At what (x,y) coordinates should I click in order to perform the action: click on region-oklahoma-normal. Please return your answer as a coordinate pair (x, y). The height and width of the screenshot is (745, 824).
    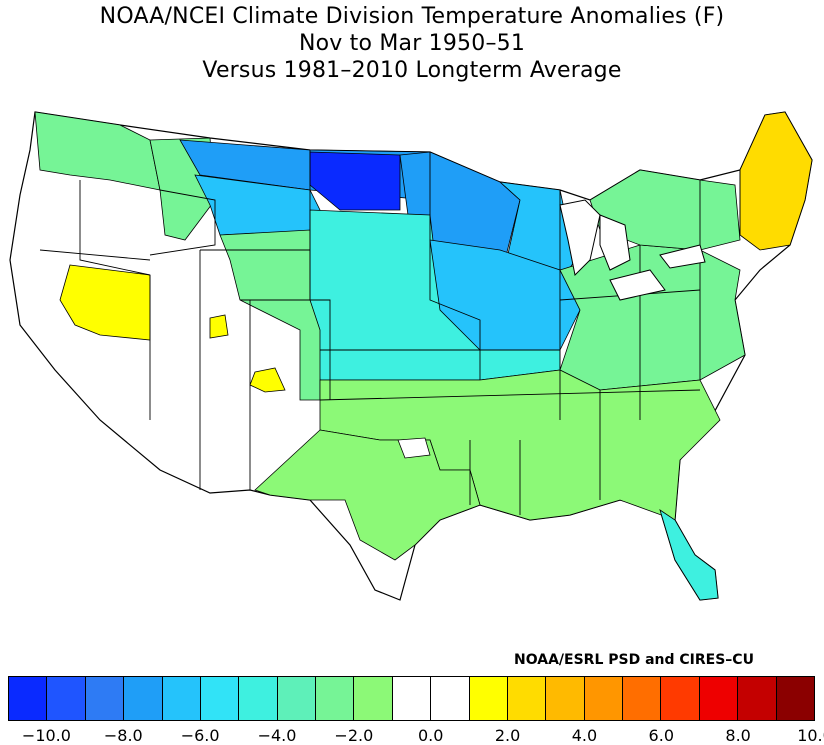
    Looking at the image, I should click on (414, 448).